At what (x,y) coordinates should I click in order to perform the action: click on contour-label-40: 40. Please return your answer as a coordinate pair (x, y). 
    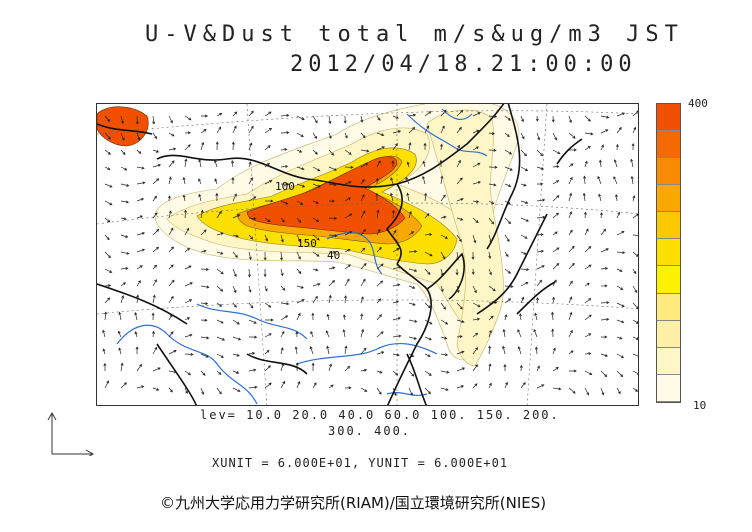
    Looking at the image, I should click on (333, 255).